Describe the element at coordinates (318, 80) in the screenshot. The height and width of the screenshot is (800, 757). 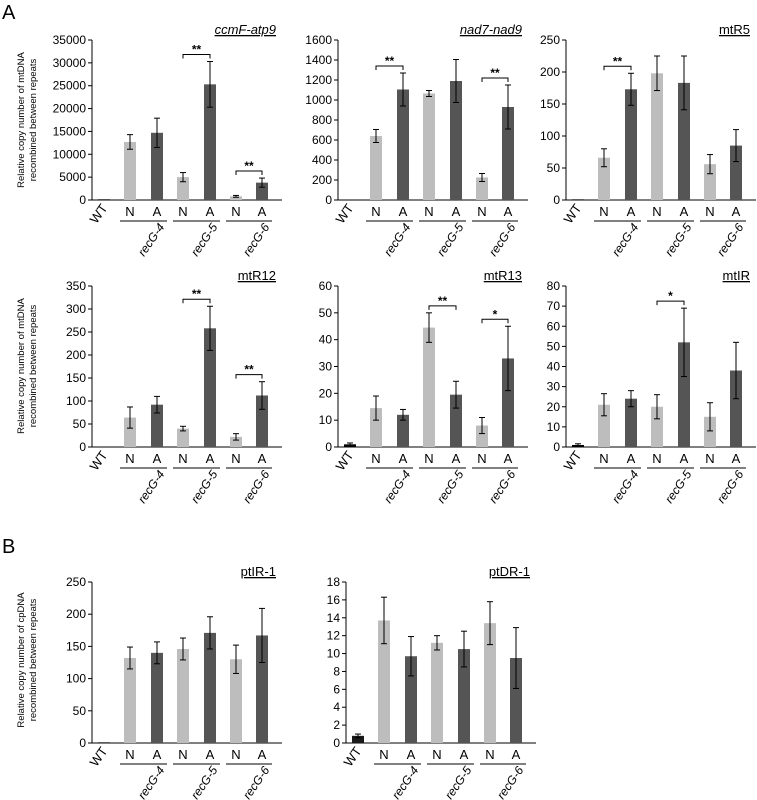
I see `y-tick-label: 1200` at that location.